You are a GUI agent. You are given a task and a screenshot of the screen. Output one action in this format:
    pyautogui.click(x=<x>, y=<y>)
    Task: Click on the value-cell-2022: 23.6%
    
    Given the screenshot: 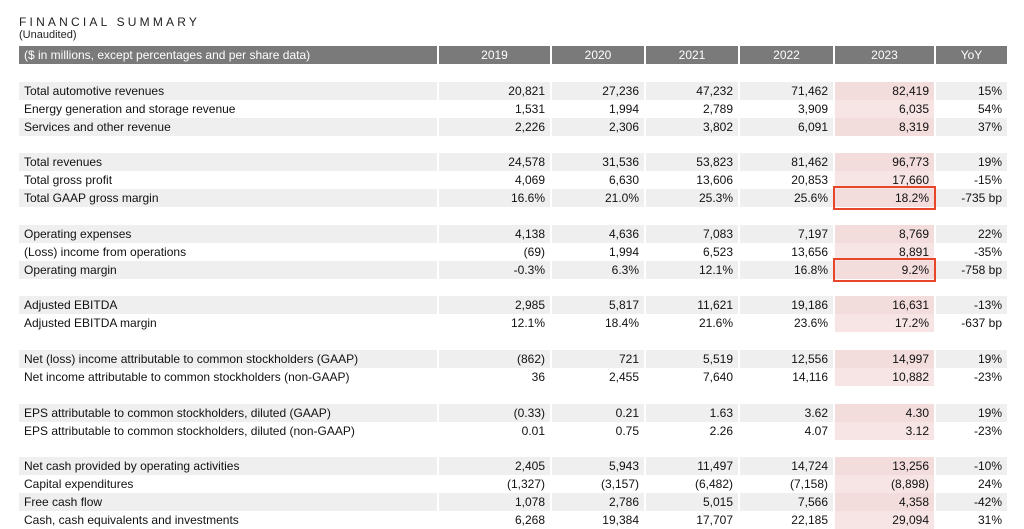 What is the action you would take?
    pyautogui.click(x=787, y=323)
    